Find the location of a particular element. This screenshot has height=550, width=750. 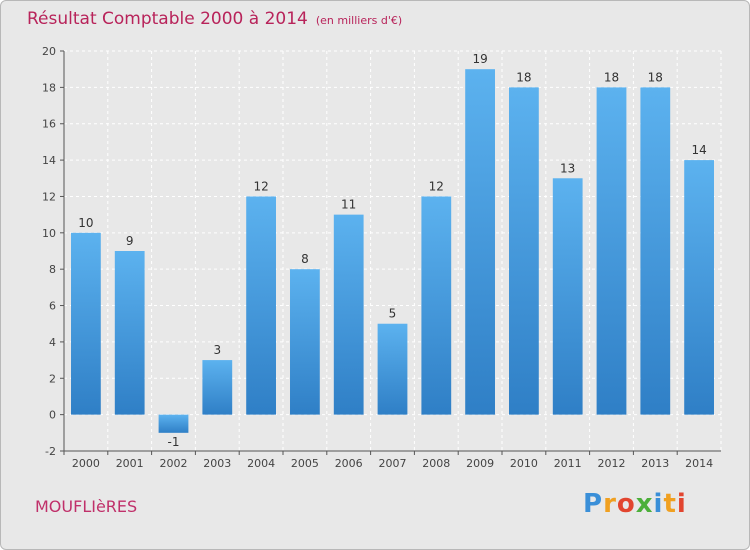

x-tick-label: 2004 is located at coordinates (261, 463).